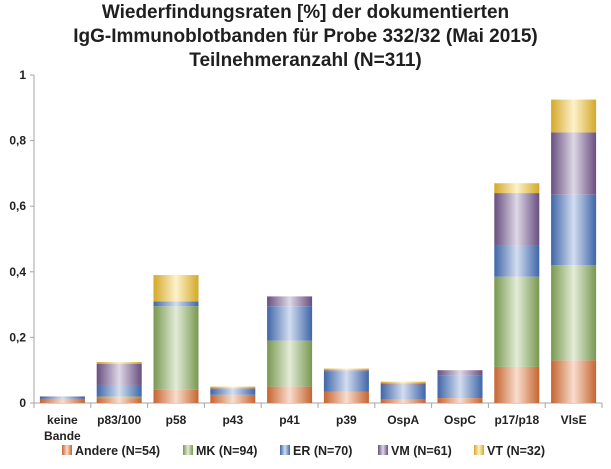  I want to click on legend-label: ER (N=70), so click(322, 451).